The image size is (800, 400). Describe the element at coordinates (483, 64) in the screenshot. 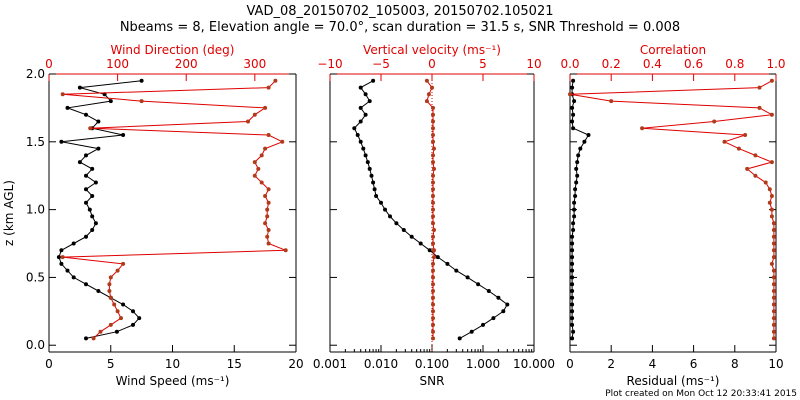

I see `top-tick-label: 5` at that location.